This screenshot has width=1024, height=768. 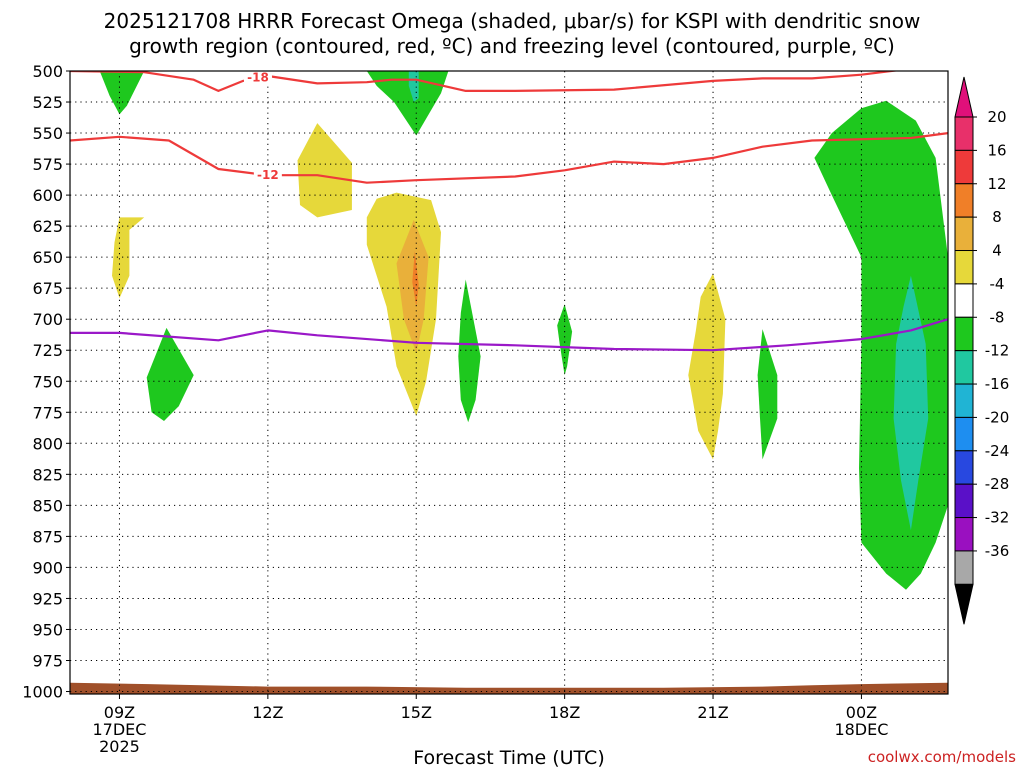 I want to click on region-green-16z, so click(x=469, y=351).